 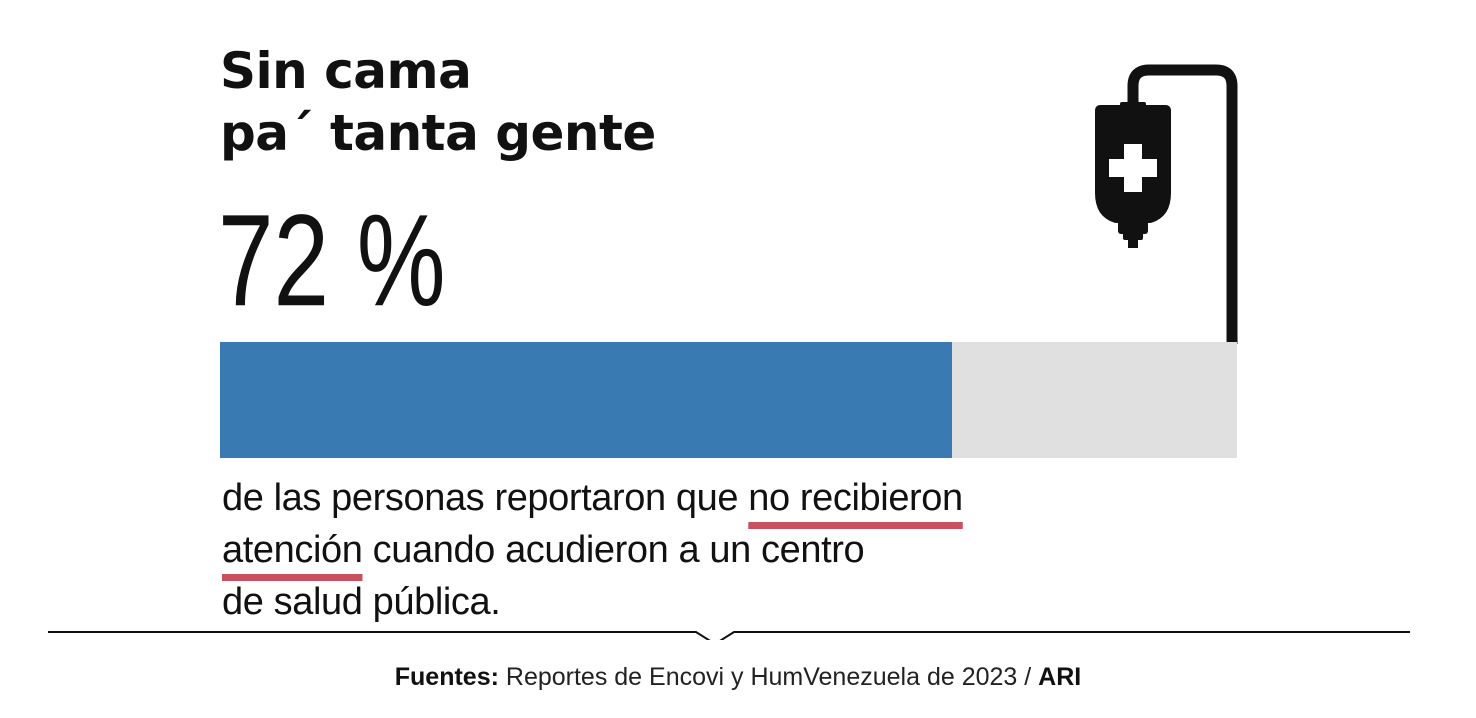 I want to click on percent-value: 72 %, so click(x=332, y=260).